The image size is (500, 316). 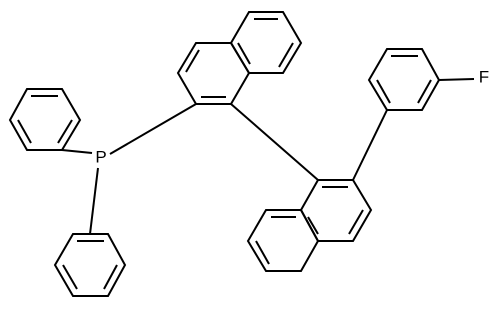 What do you see at coordinates (100, 156) in the screenshot?
I see `atom-label: P` at bounding box center [100, 156].